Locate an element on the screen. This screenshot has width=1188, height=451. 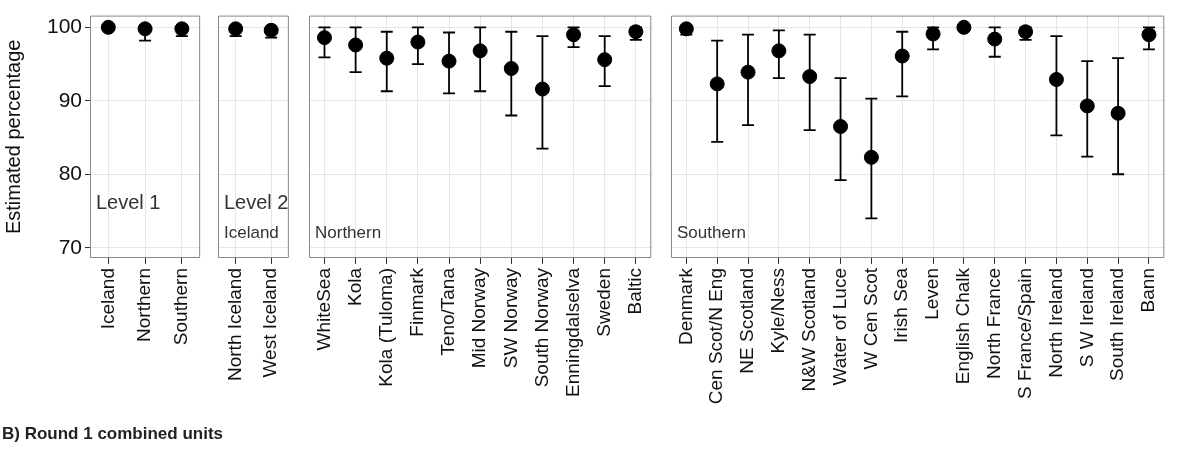
x-tick-label: Bann is located at coordinates (1147, 290).